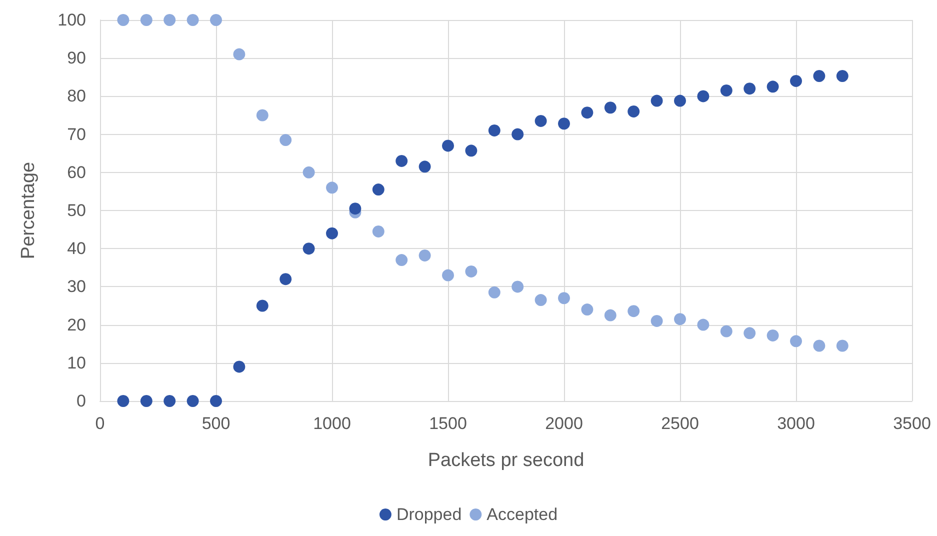 This screenshot has width=937, height=536. What do you see at coordinates (216, 423) in the screenshot?
I see `x-tick-label: 500` at bounding box center [216, 423].